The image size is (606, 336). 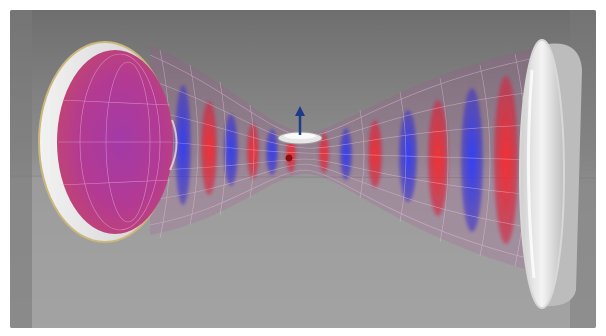 What do you see at coordinates (108, 142) in the screenshot?
I see `left-mirror` at bounding box center [108, 142].